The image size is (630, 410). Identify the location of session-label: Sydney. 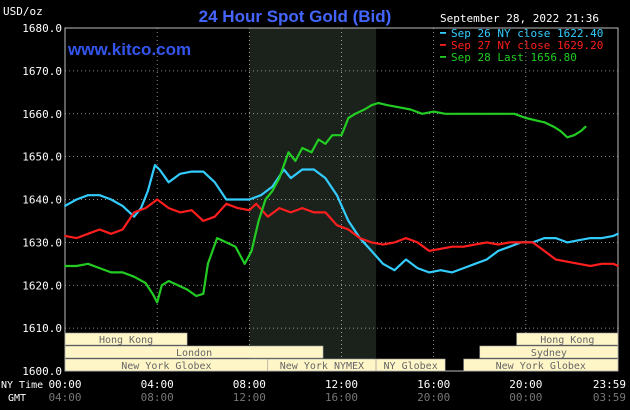
(549, 353).